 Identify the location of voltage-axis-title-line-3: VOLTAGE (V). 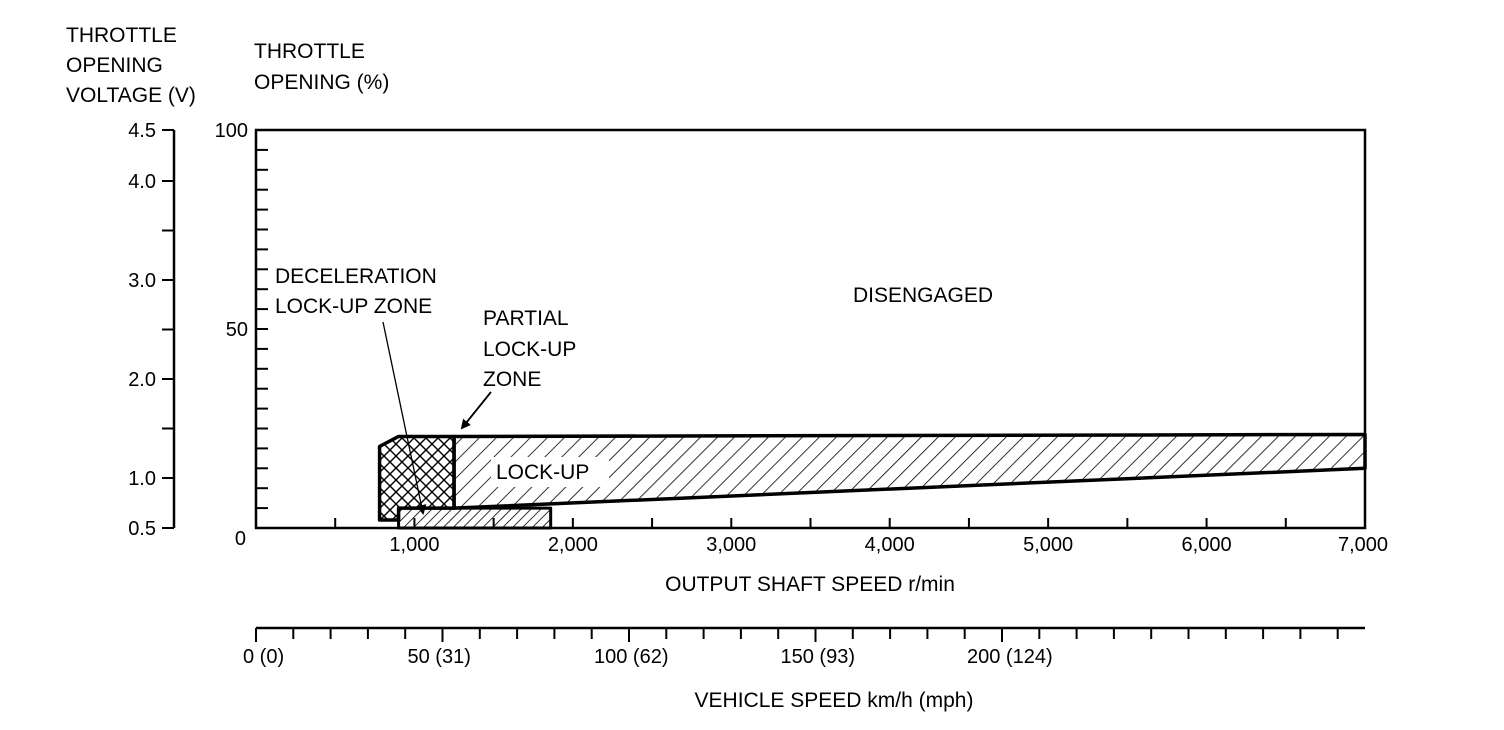
(131, 95).